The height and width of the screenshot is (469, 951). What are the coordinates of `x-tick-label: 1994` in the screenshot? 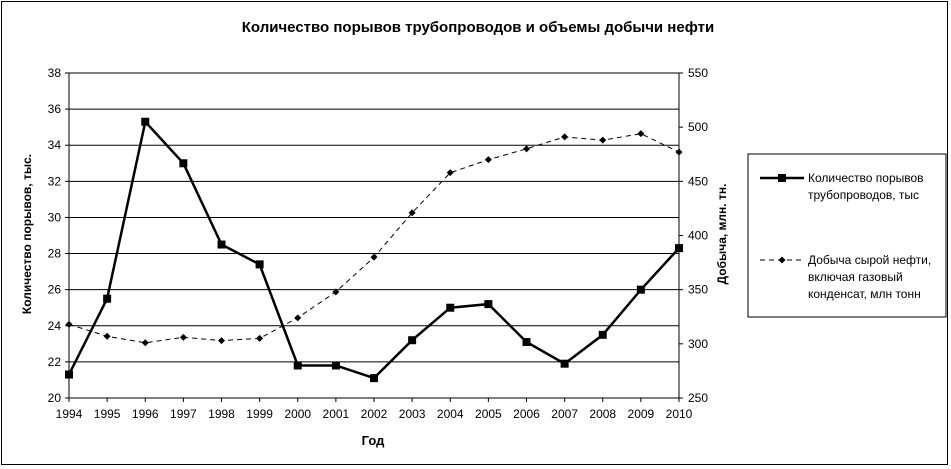 It's located at (69, 414).